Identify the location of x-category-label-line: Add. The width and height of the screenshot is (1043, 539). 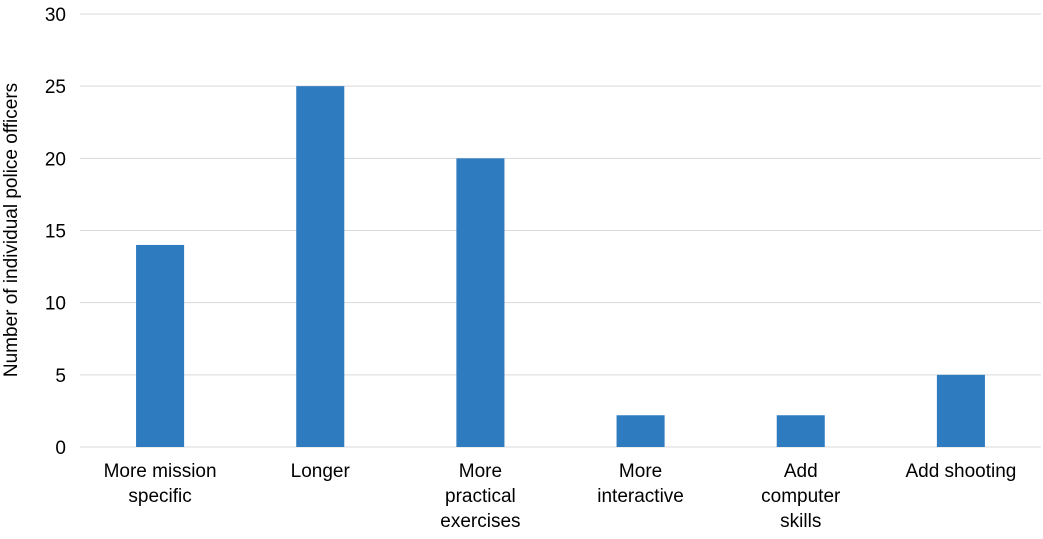
(801, 471).